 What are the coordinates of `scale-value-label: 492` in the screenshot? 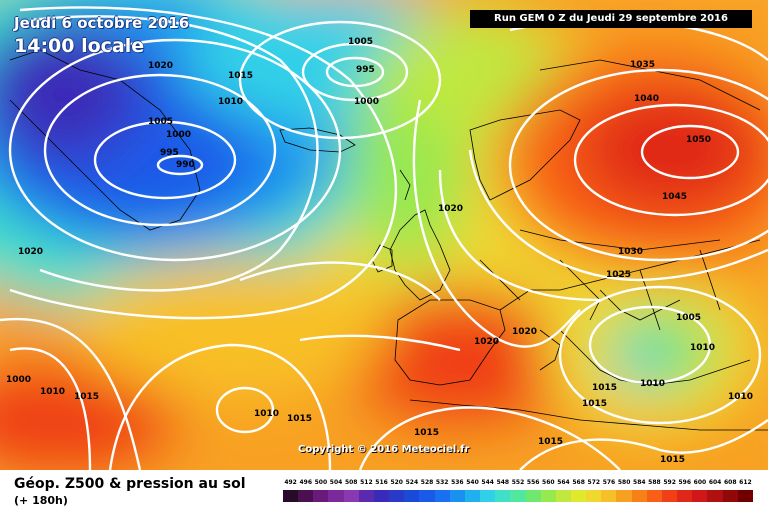 It's located at (290, 482).